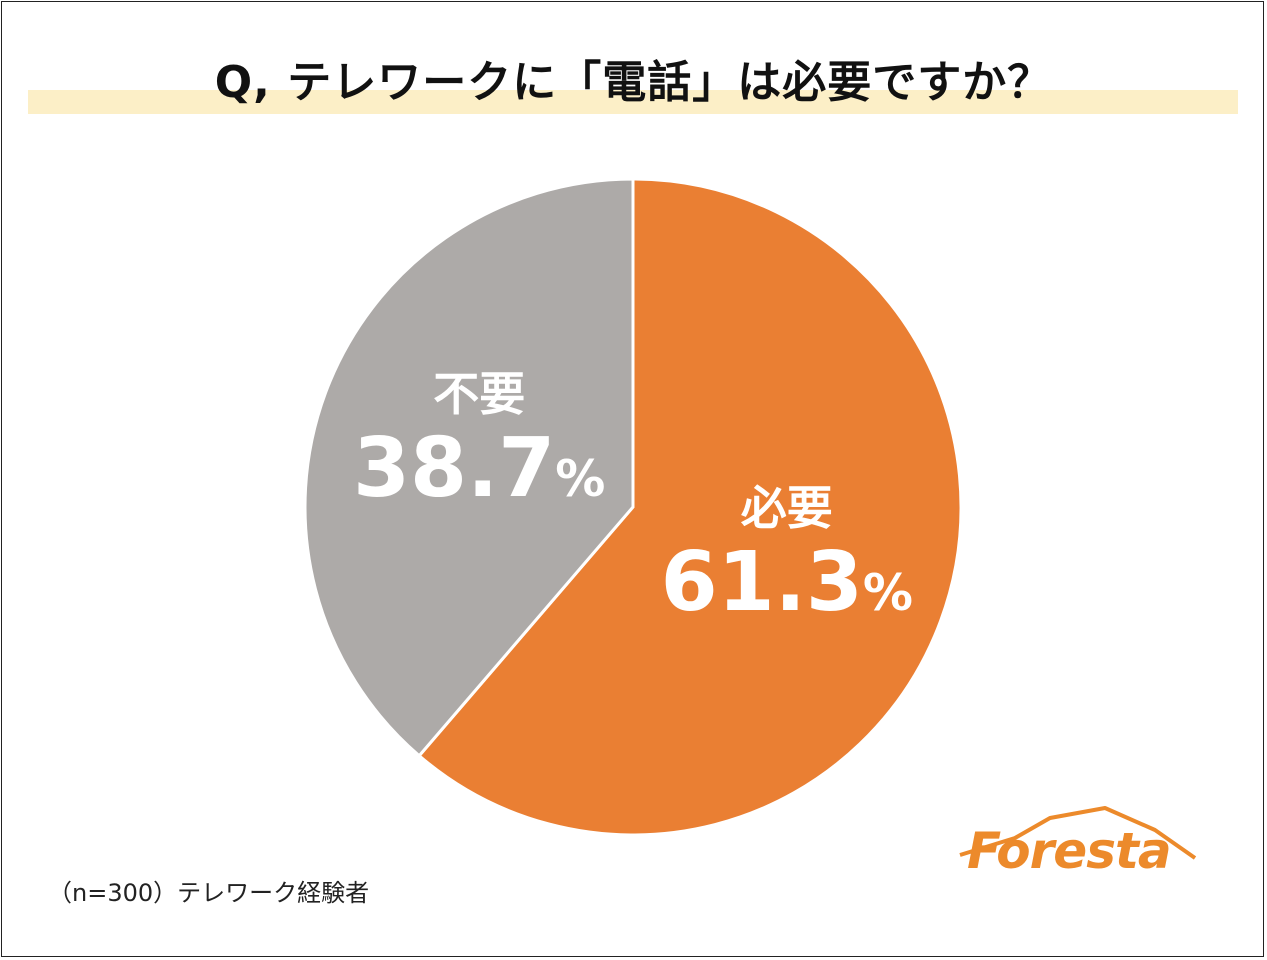 The image size is (1267, 960). Describe the element at coordinates (479, 468) in the screenshot. I see `slice-value-label: 38.7%` at that location.